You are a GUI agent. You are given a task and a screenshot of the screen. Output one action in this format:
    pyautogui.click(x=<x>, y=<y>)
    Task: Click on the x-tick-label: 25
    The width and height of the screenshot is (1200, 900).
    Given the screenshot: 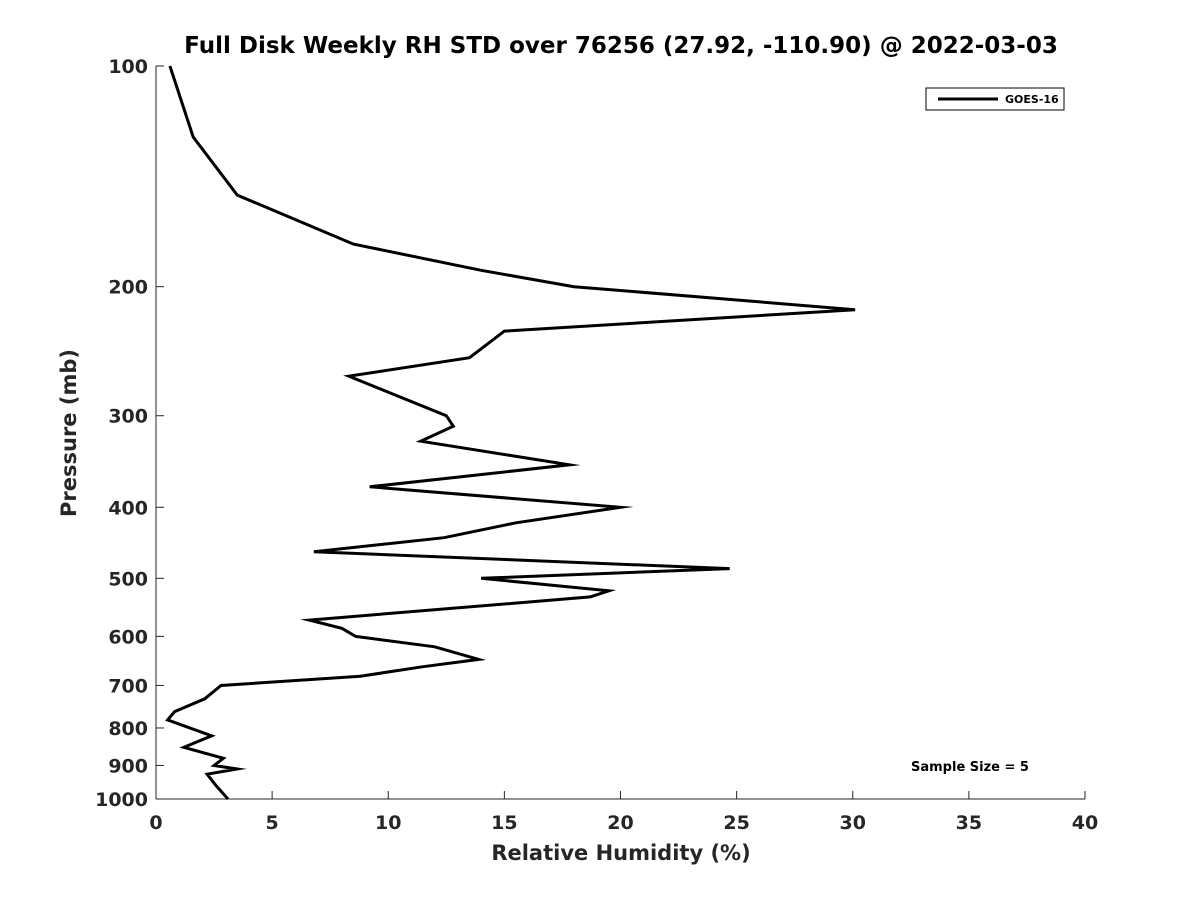 What is the action you would take?
    pyautogui.click(x=736, y=823)
    